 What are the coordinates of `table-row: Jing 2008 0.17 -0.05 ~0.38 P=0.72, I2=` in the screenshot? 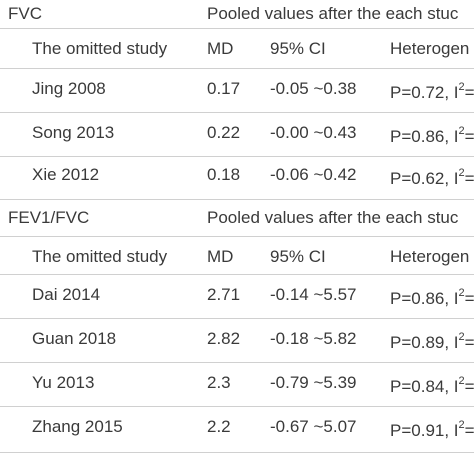 It's located at (237, 91).